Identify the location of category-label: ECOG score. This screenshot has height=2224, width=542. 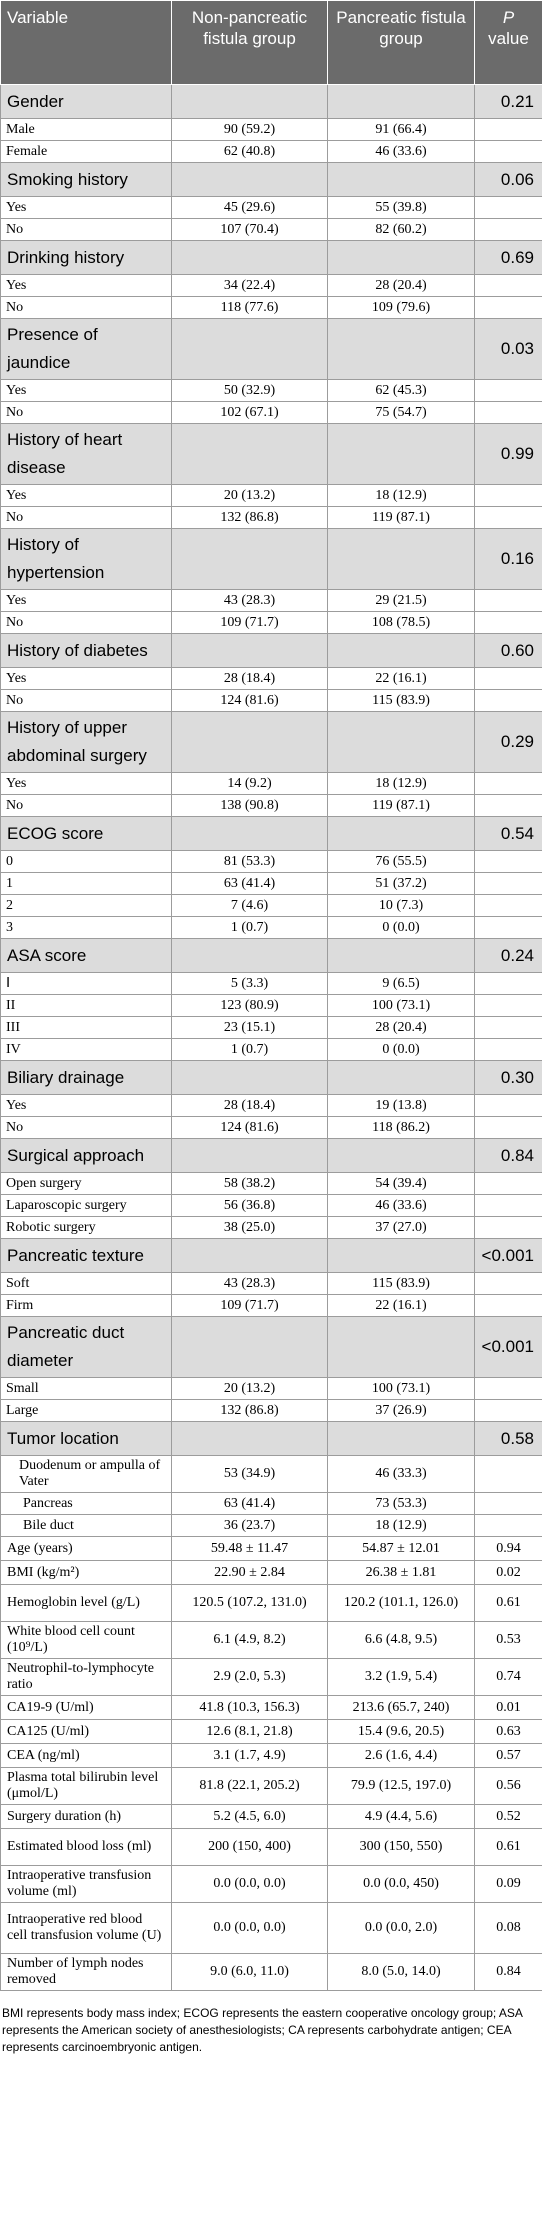
(86, 833).